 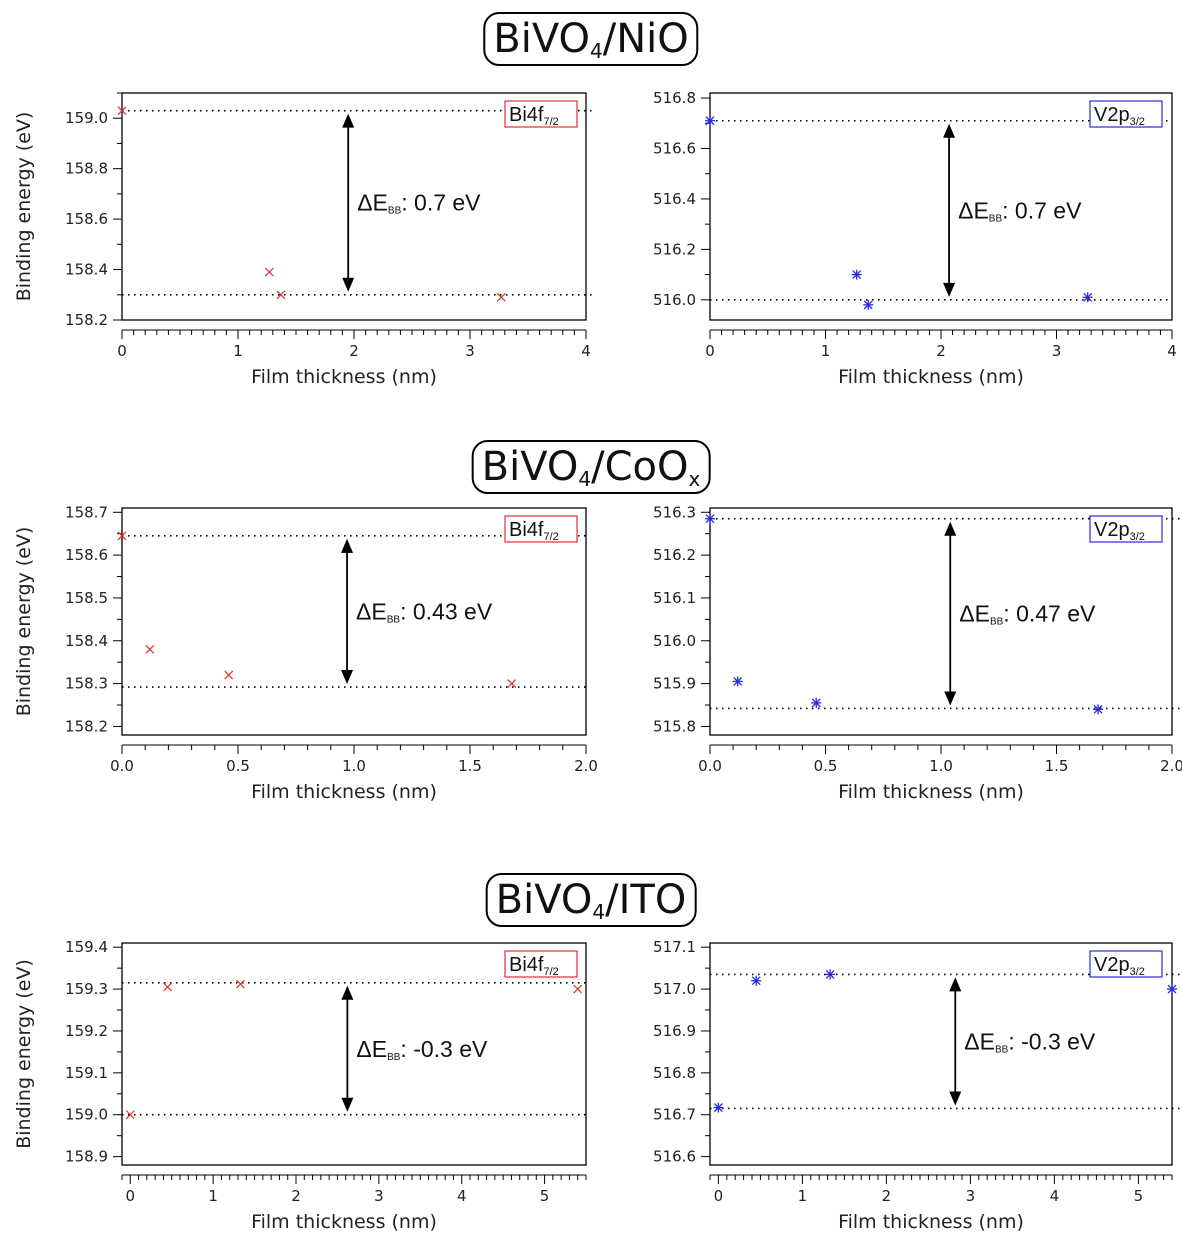 I want to click on chart-1-delta-annotation: ΔEBB: 0.7 eV, so click(x=1020, y=210).